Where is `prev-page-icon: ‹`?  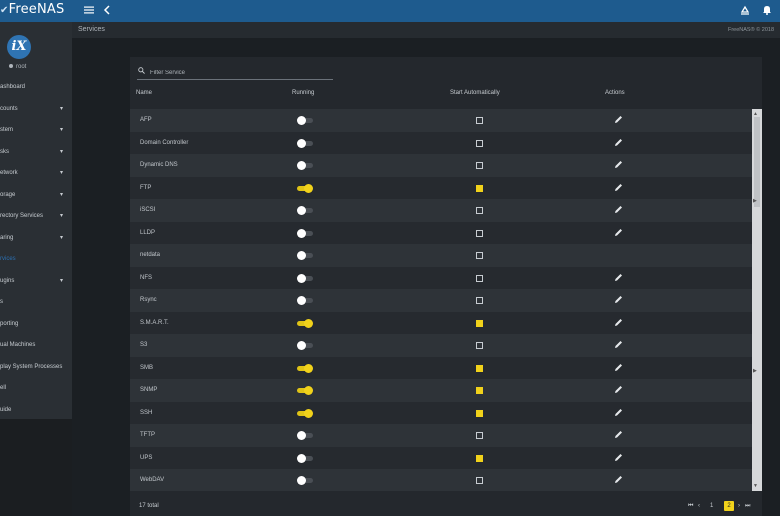
prev-page-icon: ‹ is located at coordinates (699, 506).